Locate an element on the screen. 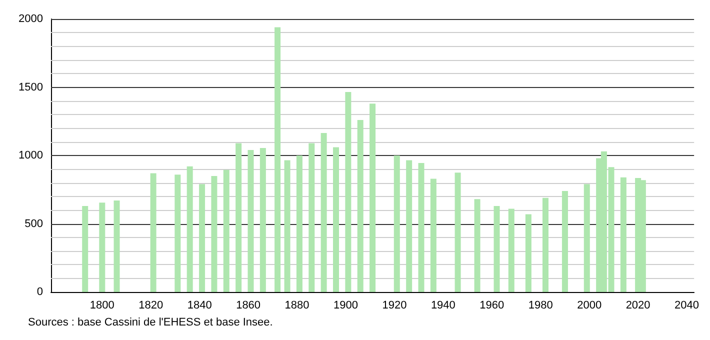 This screenshot has width=710, height=340. y-tick-label: 2000 is located at coordinates (30, 19).